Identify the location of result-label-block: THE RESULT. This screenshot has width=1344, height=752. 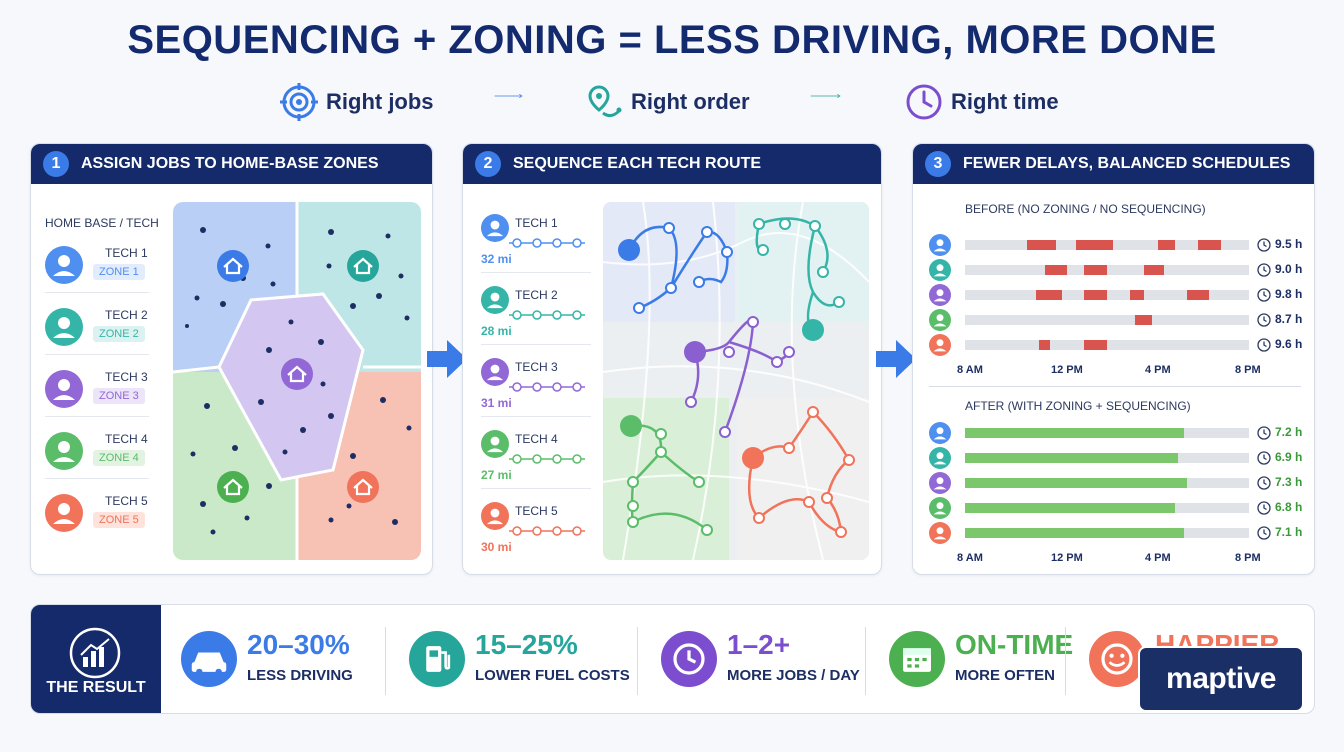
(96, 659).